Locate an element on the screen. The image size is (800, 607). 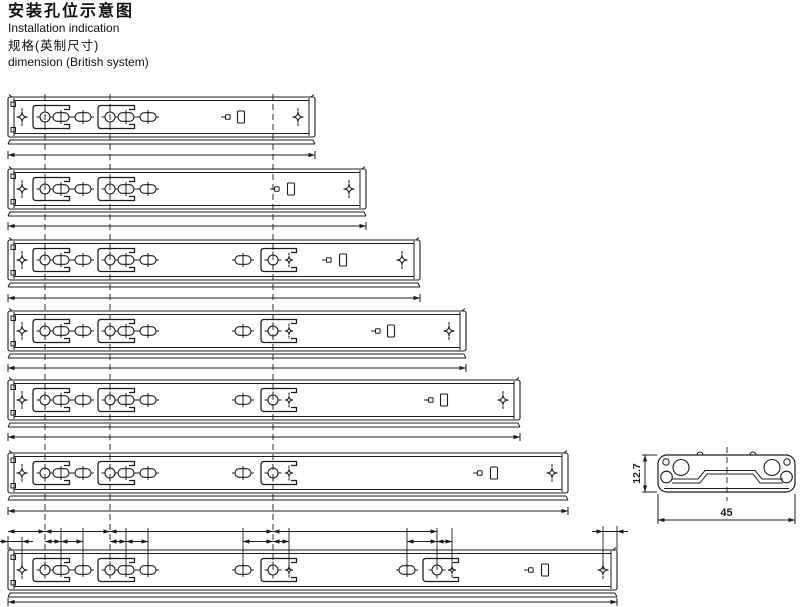
page-subtitle-en: dimension (British system) is located at coordinates (78, 62).